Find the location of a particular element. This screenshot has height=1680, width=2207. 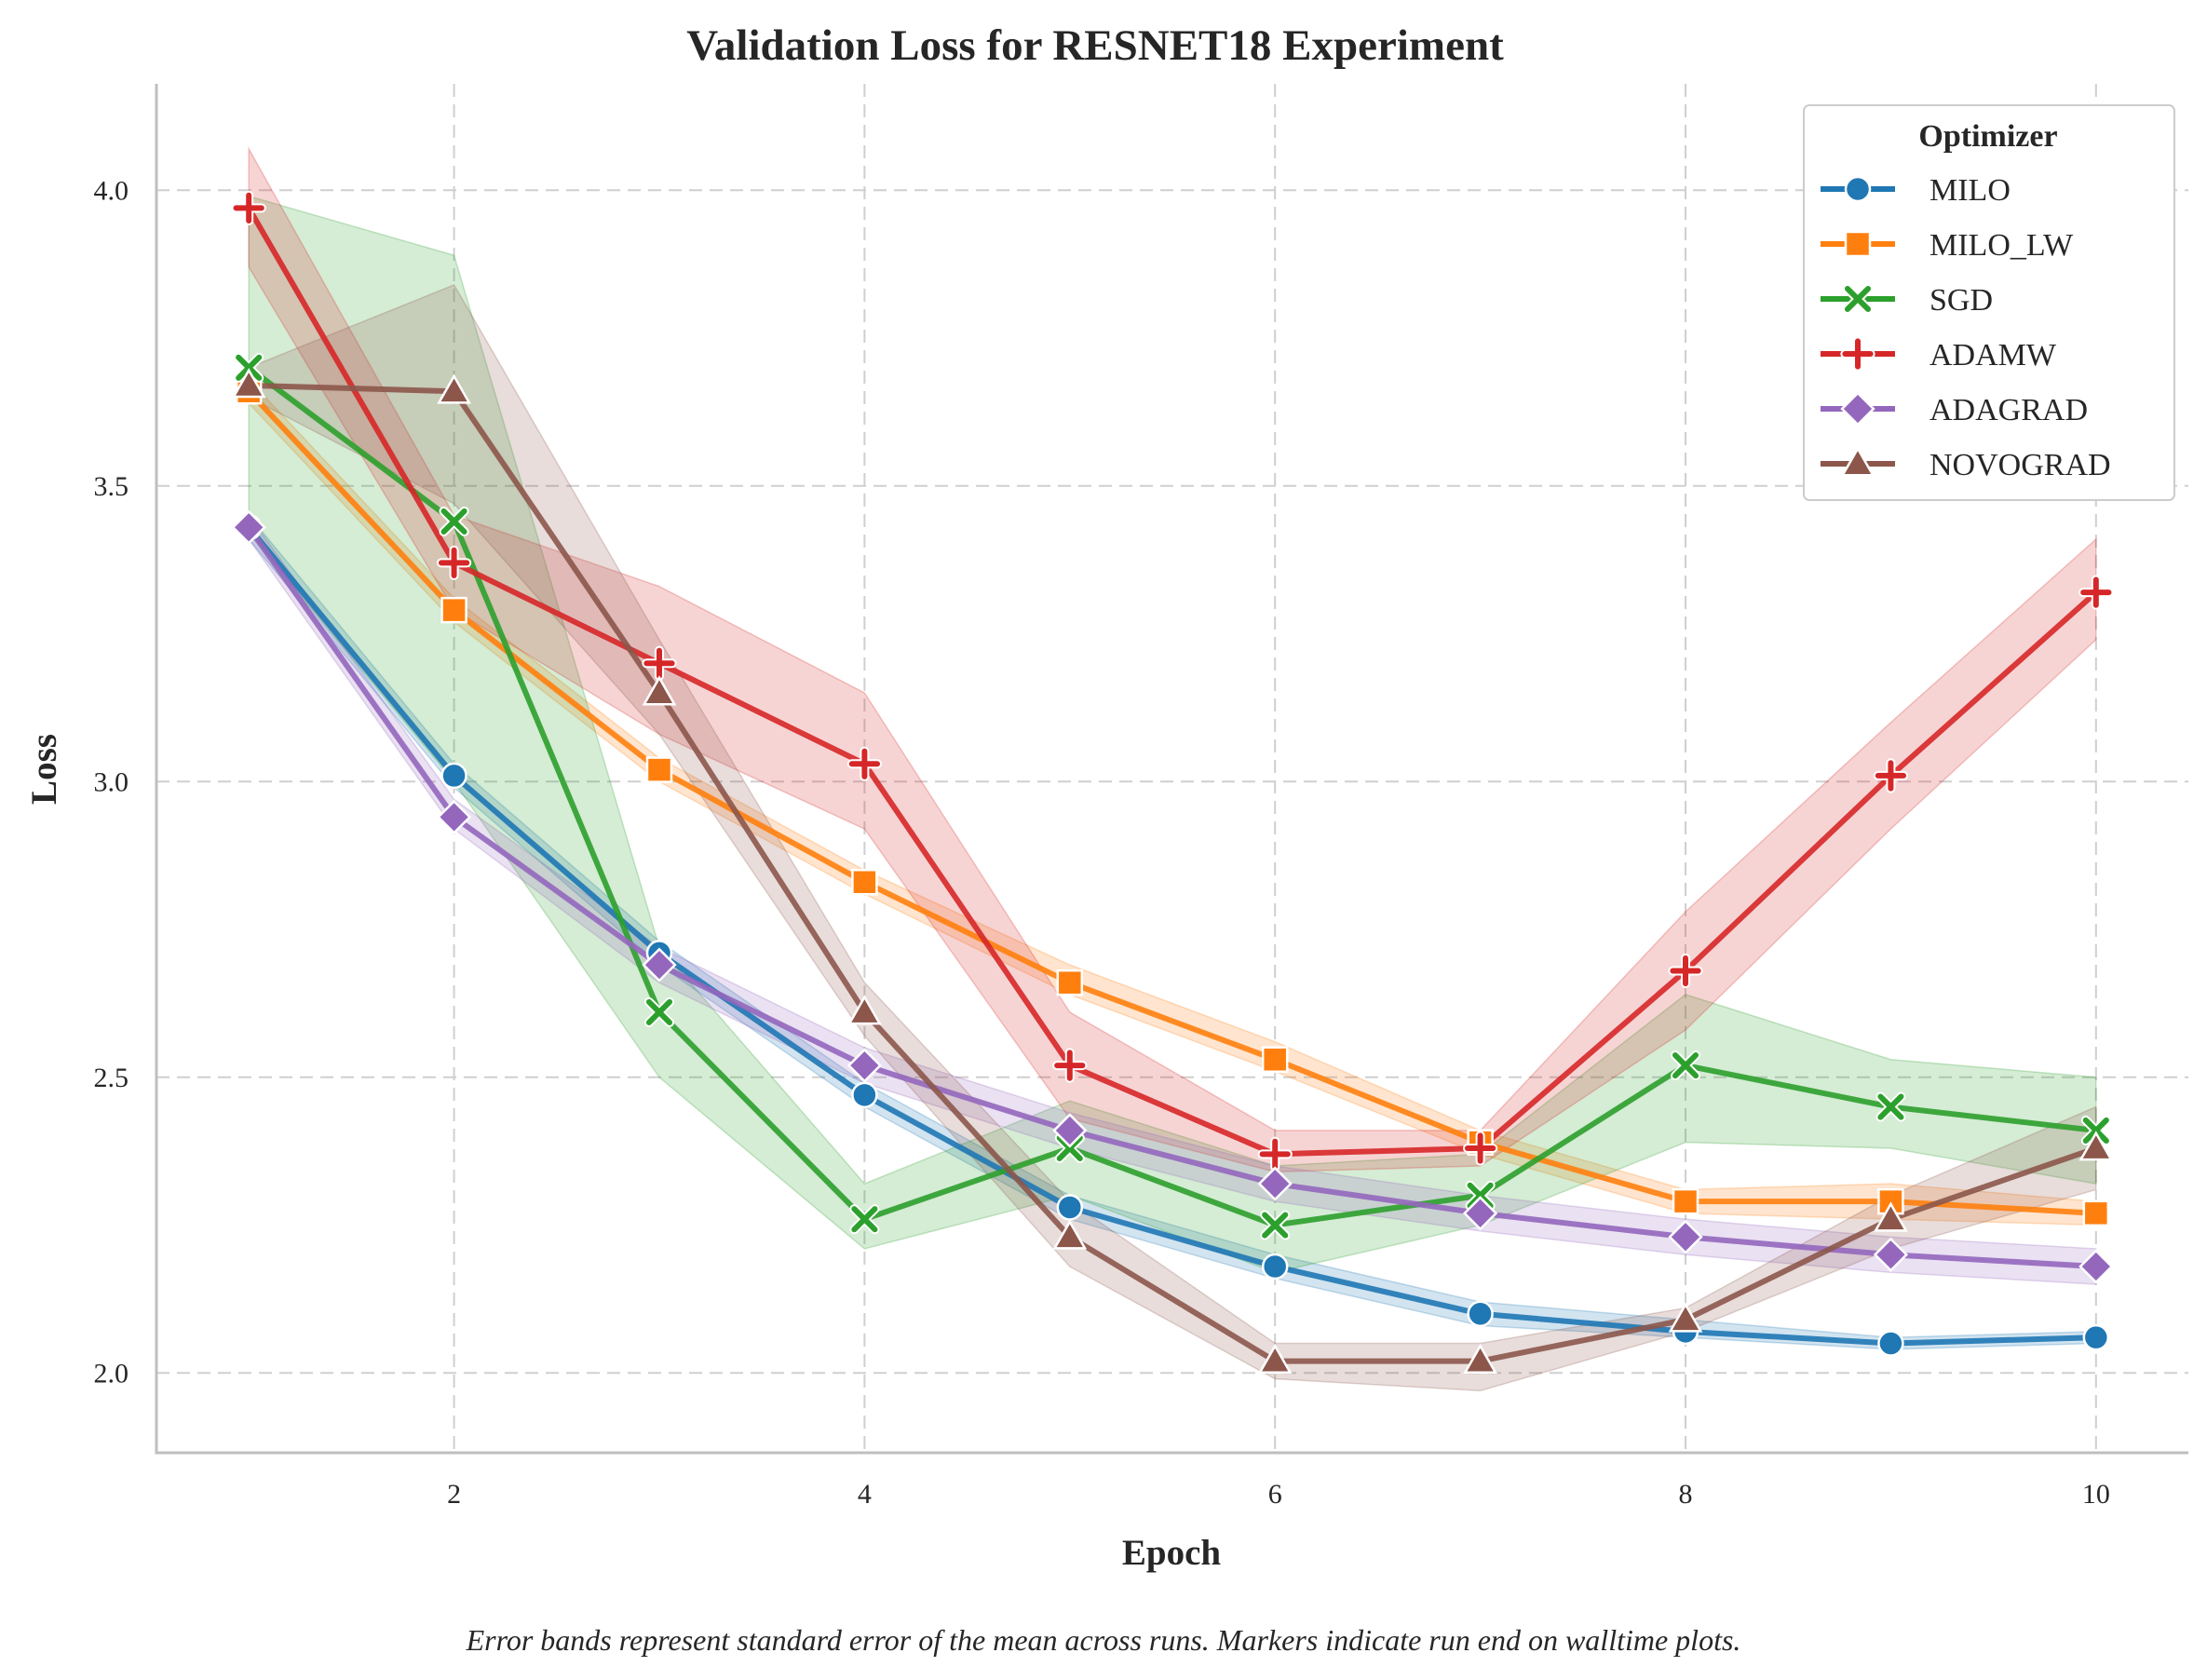

legend-item-milo: MILO is located at coordinates (1916, 190).